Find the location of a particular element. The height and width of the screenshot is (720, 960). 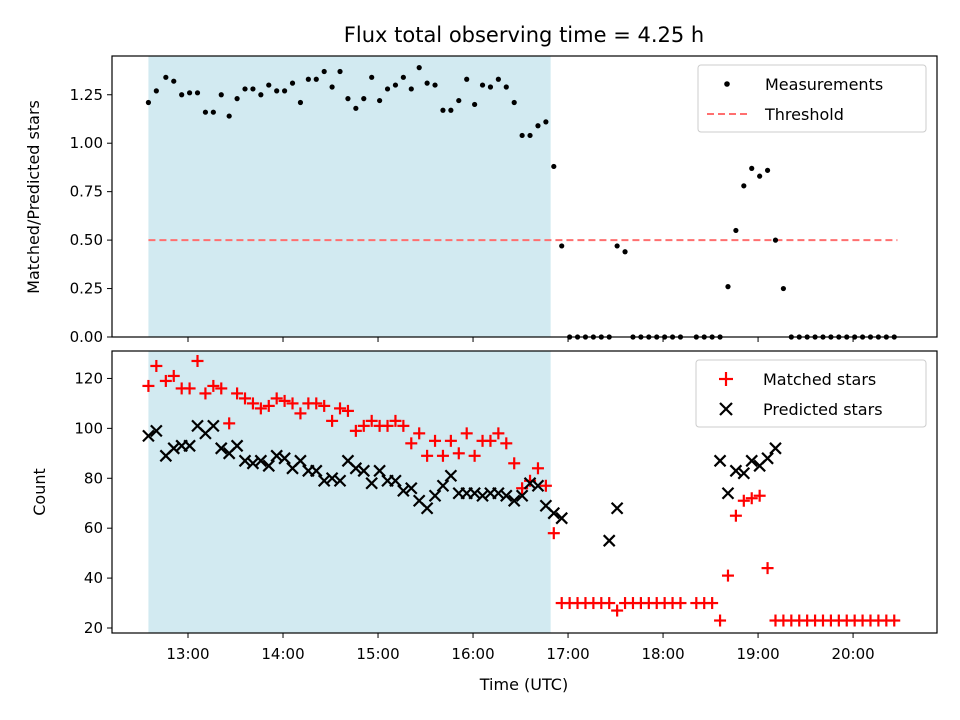

ratio-legend: Measurements Threshold is located at coordinates (812, 98).